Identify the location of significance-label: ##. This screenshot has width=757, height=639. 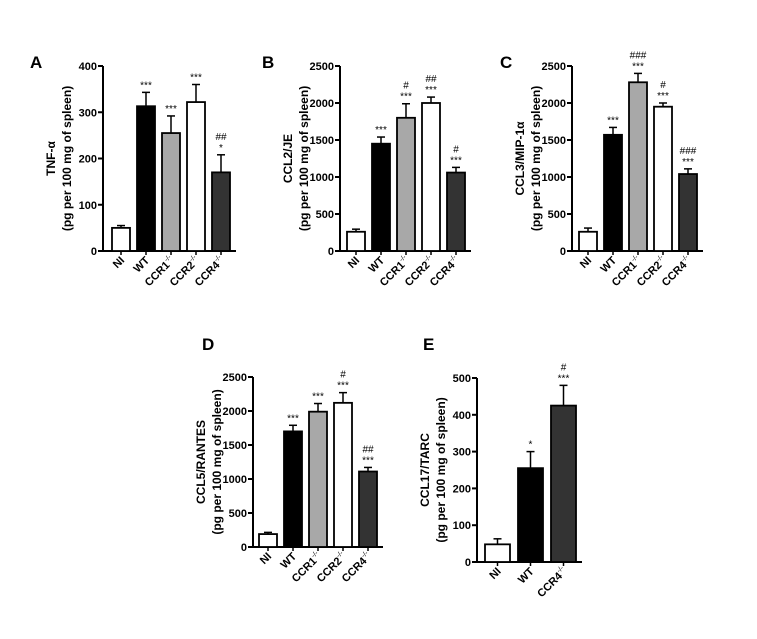
(368, 449).